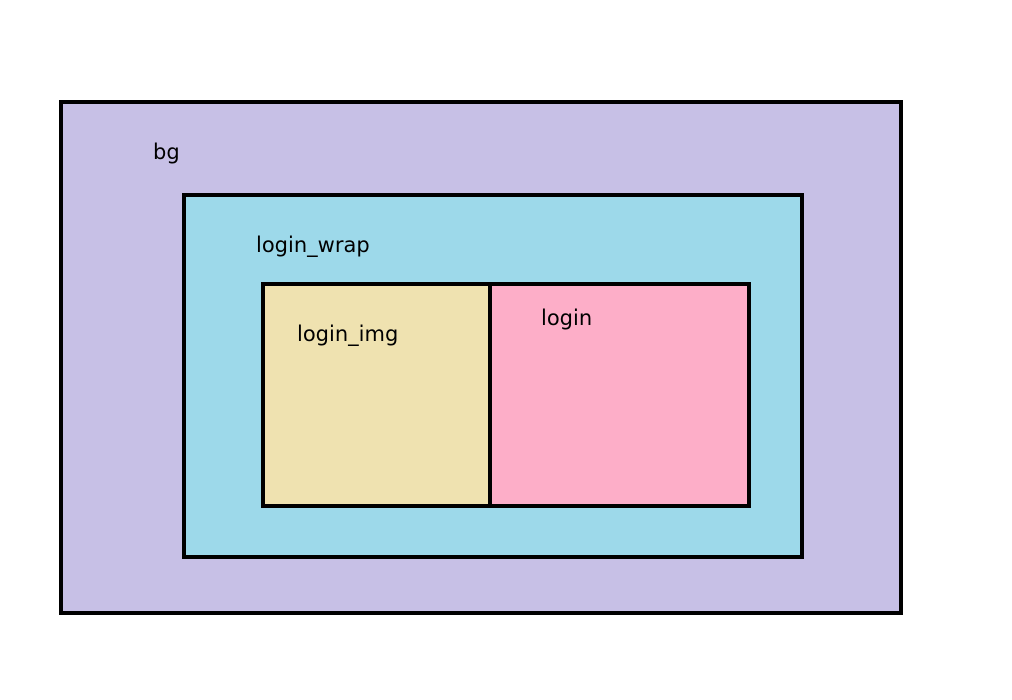 The height and width of the screenshot is (700, 1012). What do you see at coordinates (619, 395) in the screenshot?
I see `login-box: login` at bounding box center [619, 395].